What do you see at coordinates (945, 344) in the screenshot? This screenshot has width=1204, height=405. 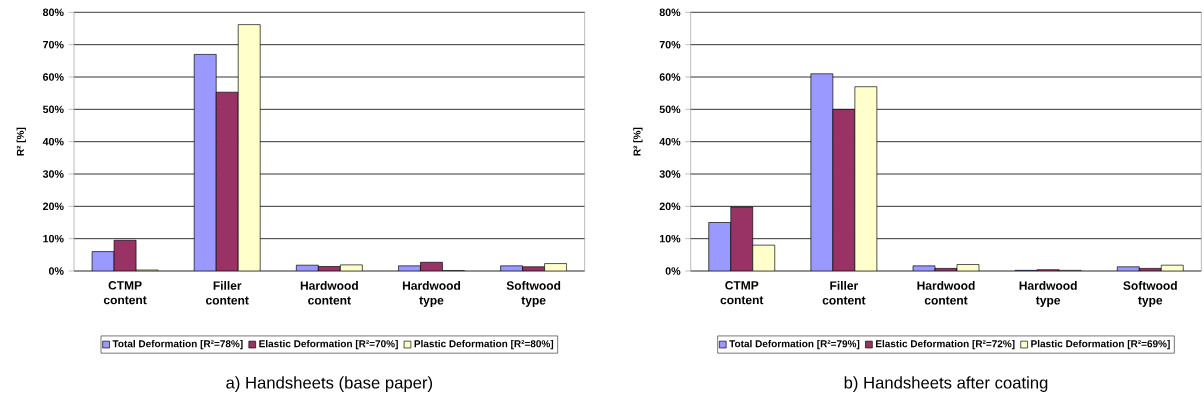 I see `legend-label: Elastic Deformation [R²=72%]` at bounding box center [945, 344].